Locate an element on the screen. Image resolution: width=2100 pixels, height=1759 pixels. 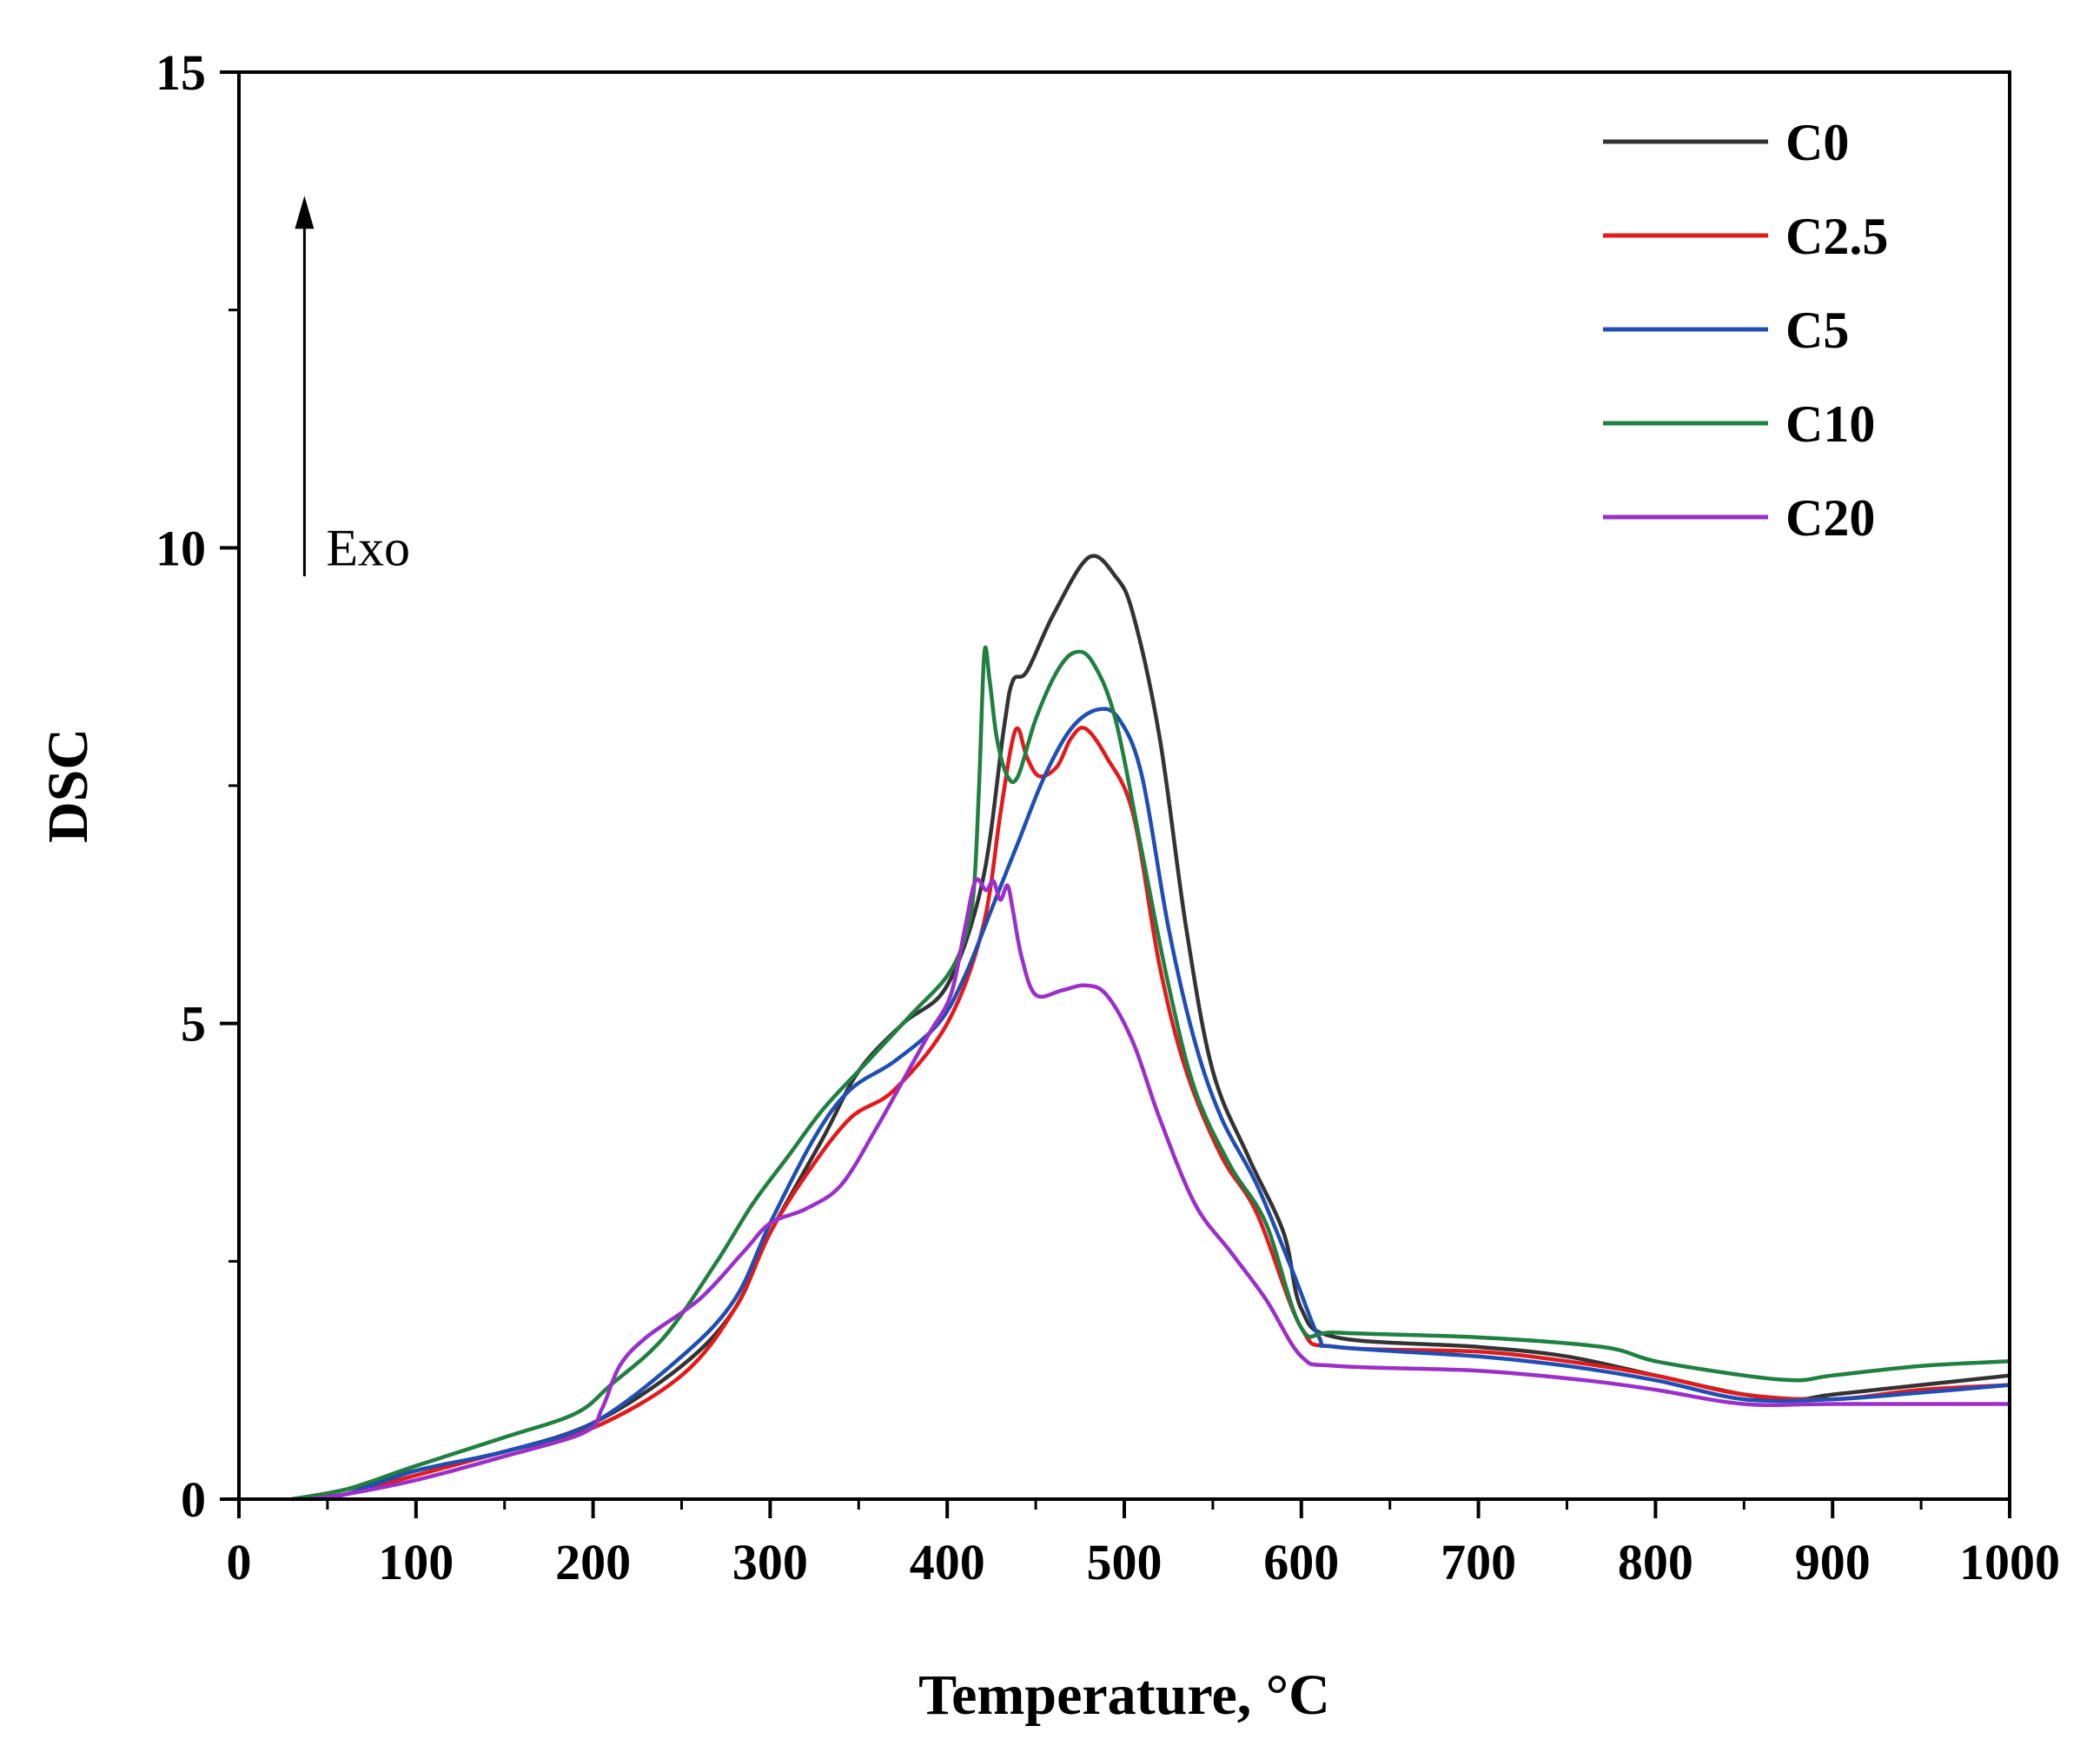
legend-label: C20 is located at coordinates (1830, 518).